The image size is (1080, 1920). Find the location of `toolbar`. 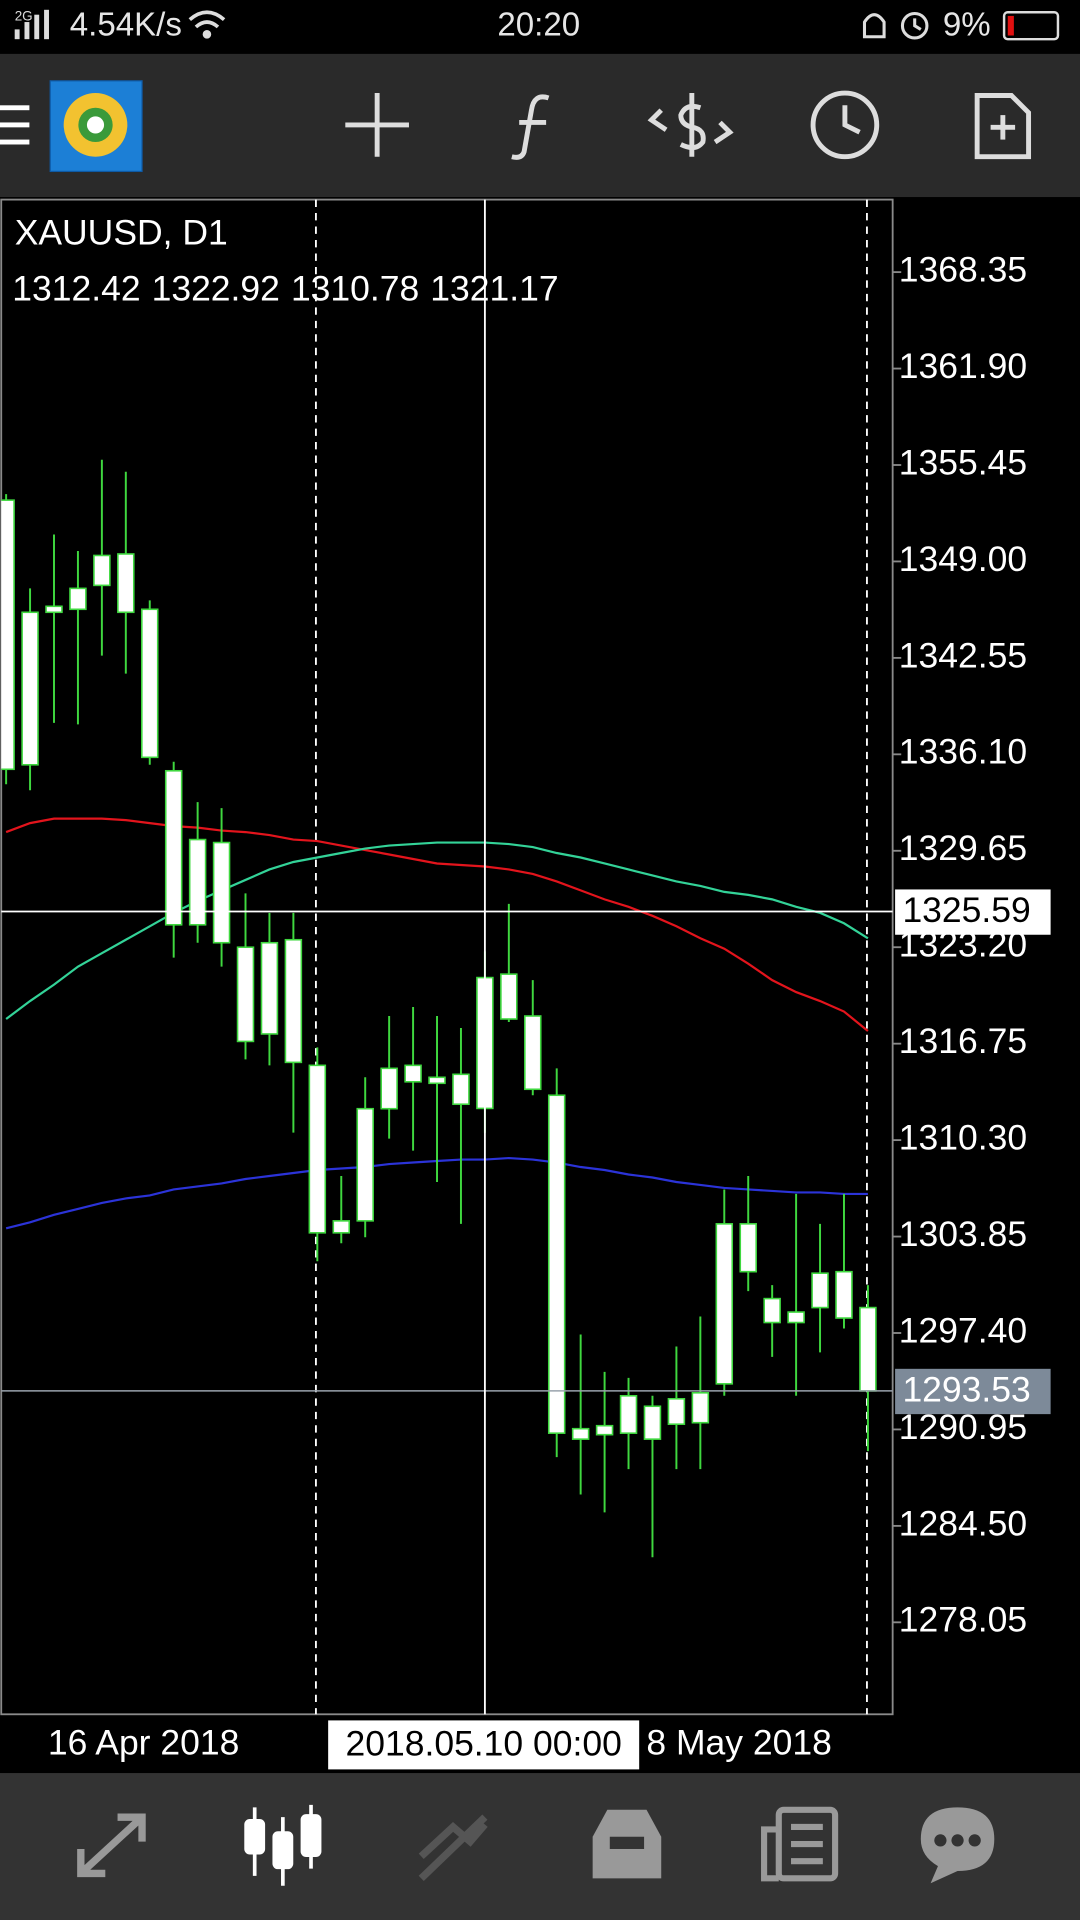

toolbar is located at coordinates (540, 125).